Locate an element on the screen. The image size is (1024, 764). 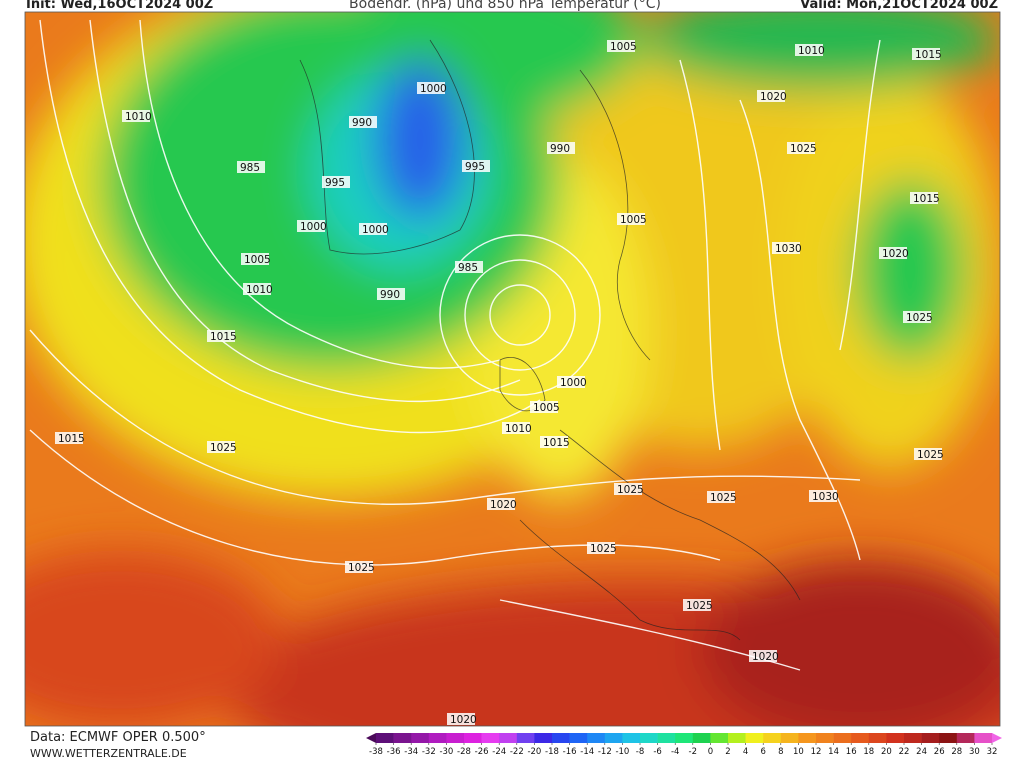
colorbar-label: -18 is located at coordinates (552, 752).